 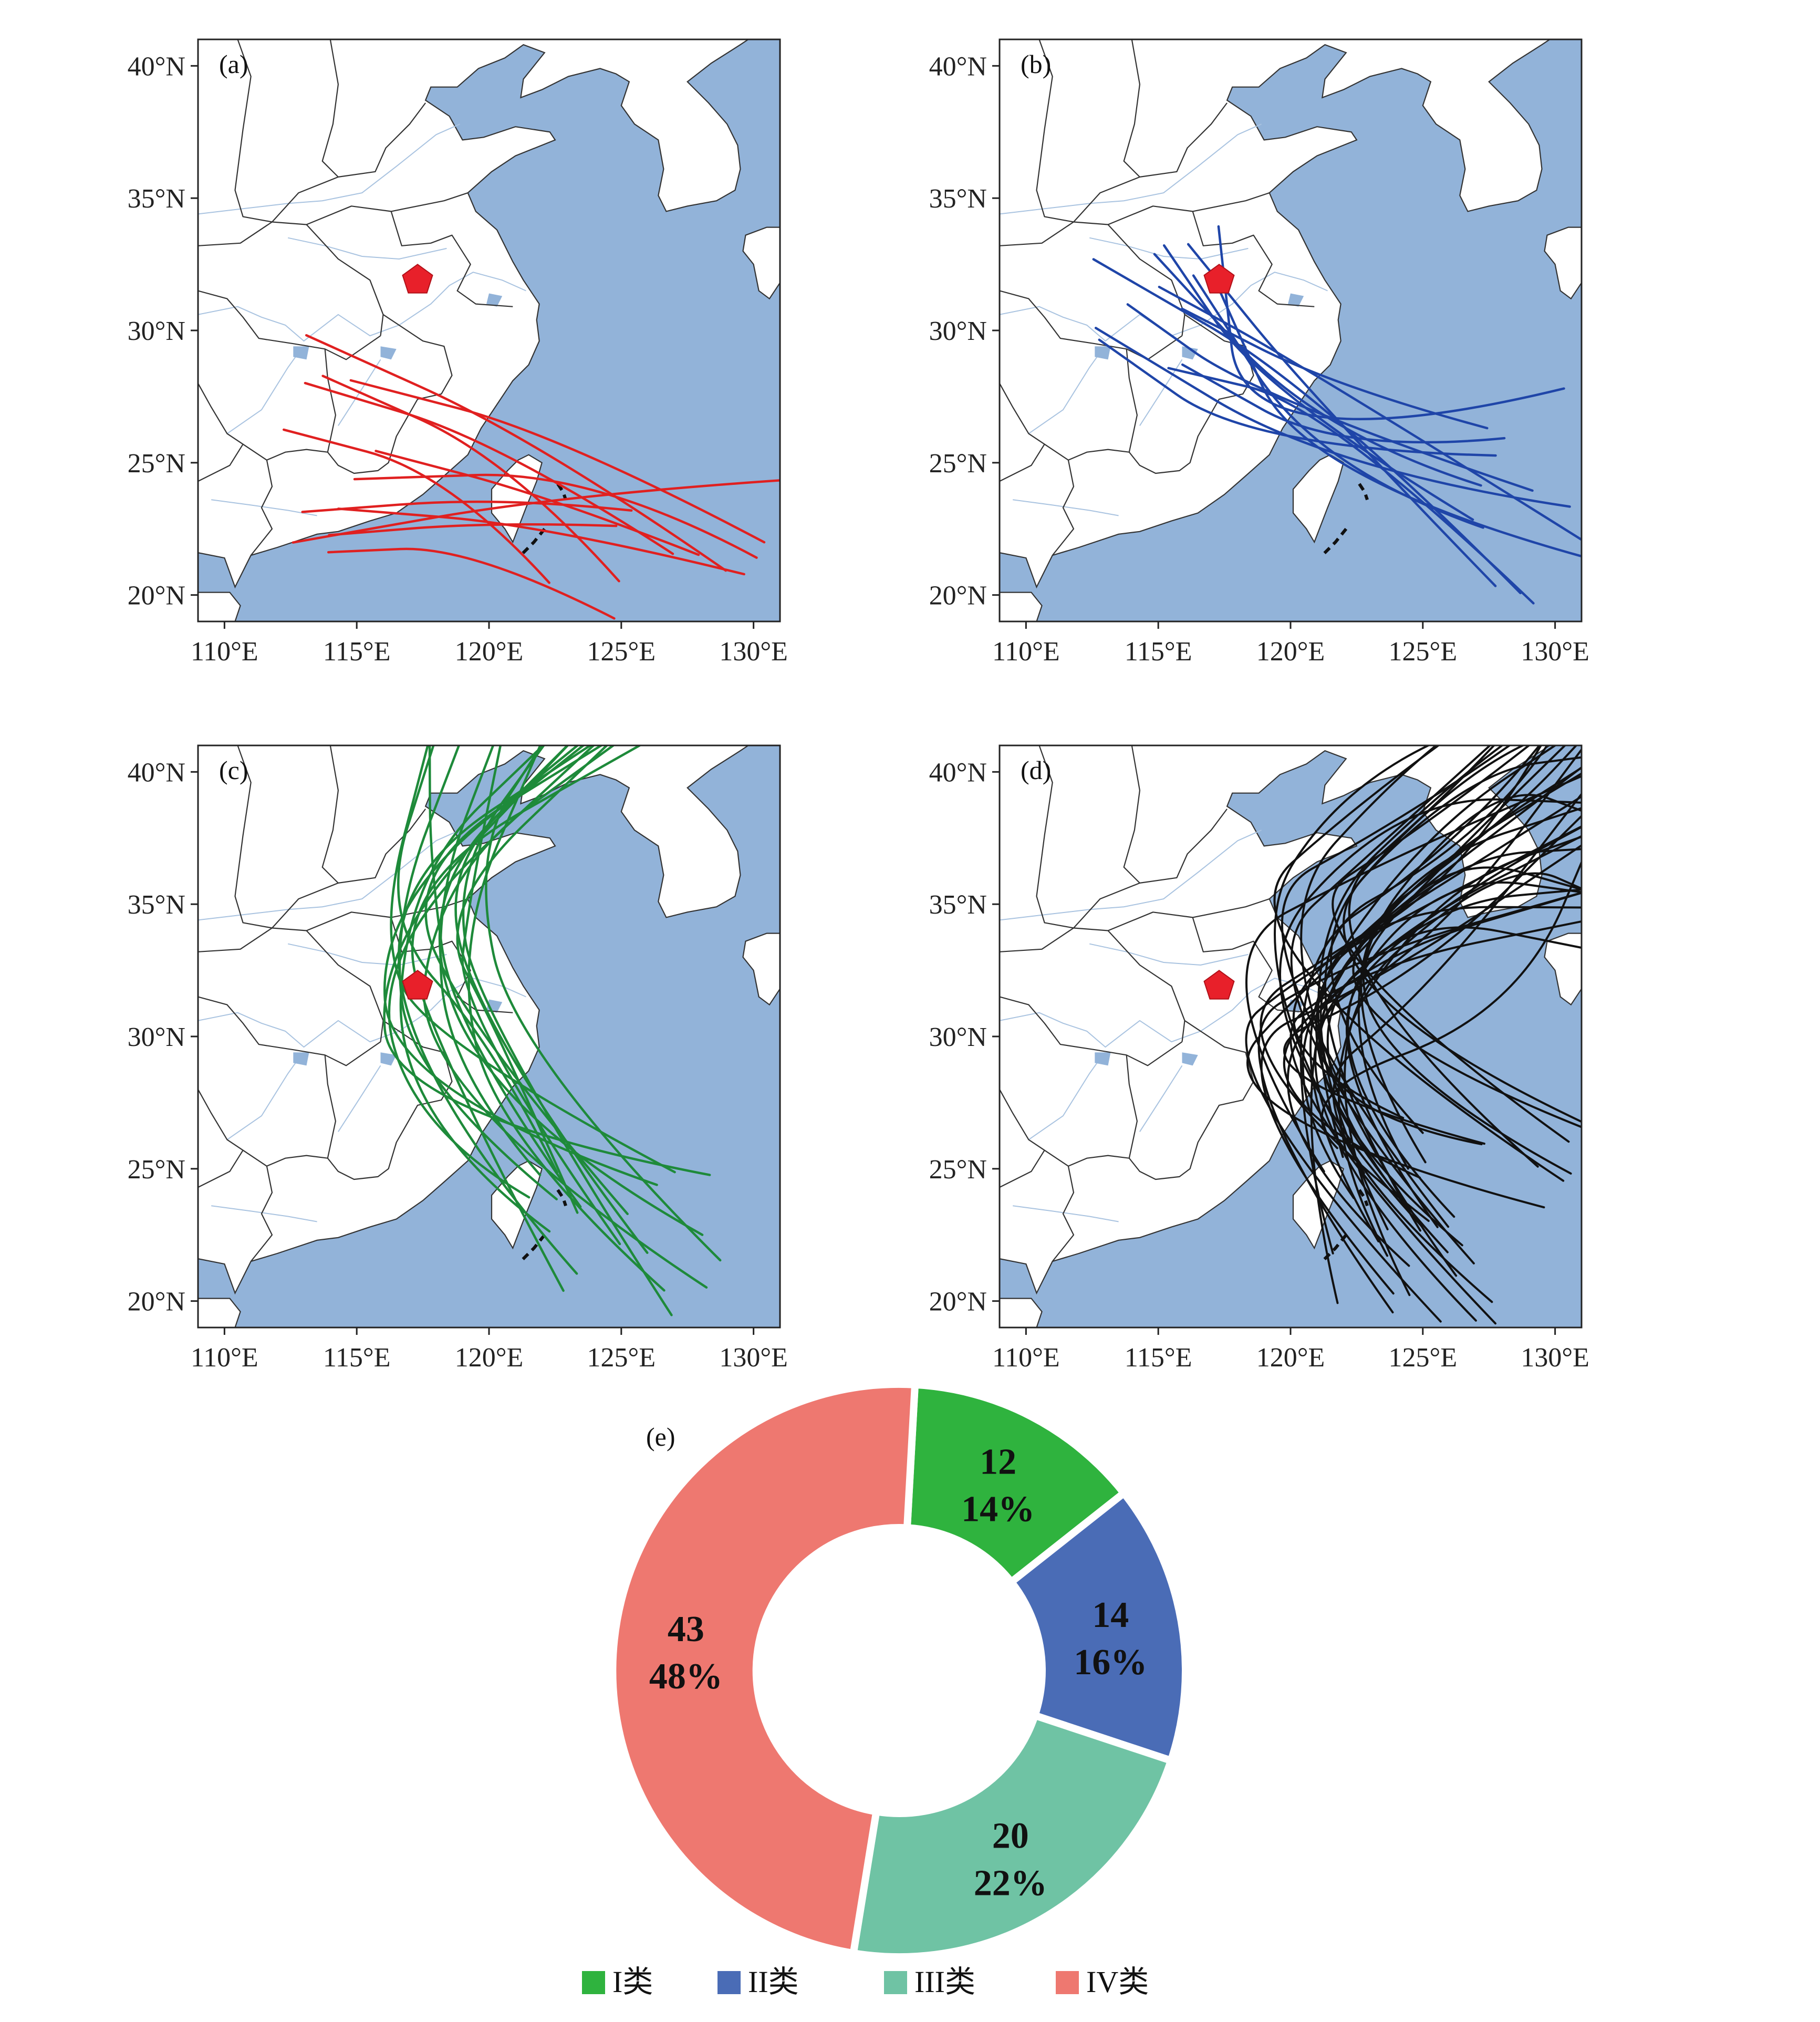 I want to click on x-tick-label: 120°E, so click(x=1290, y=1358).